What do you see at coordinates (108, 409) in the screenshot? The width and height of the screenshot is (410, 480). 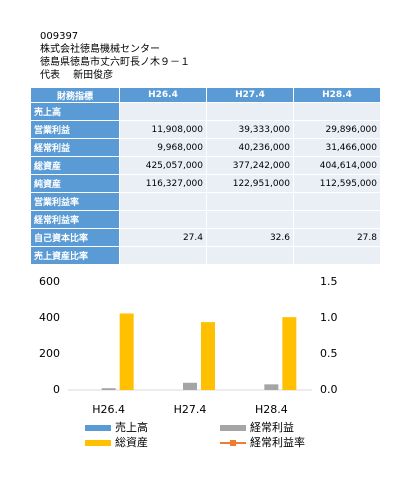 I see `x-tick-label: H26.4` at bounding box center [108, 409].